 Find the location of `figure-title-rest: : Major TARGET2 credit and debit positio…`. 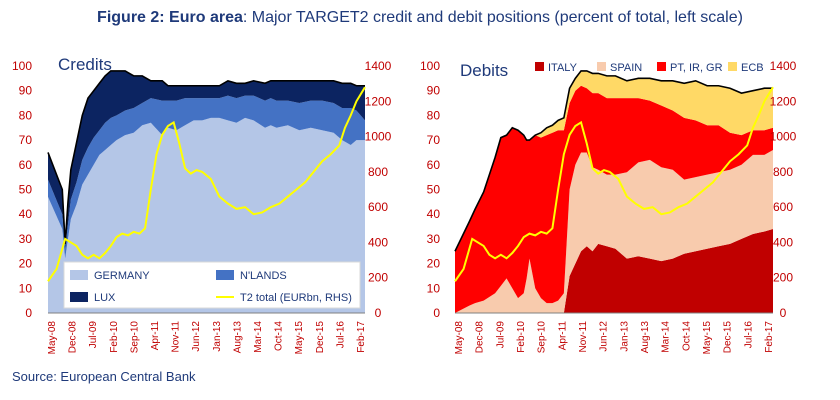

figure-title-rest: : Major TARGET2 credit and debit positio… is located at coordinates (492, 17).